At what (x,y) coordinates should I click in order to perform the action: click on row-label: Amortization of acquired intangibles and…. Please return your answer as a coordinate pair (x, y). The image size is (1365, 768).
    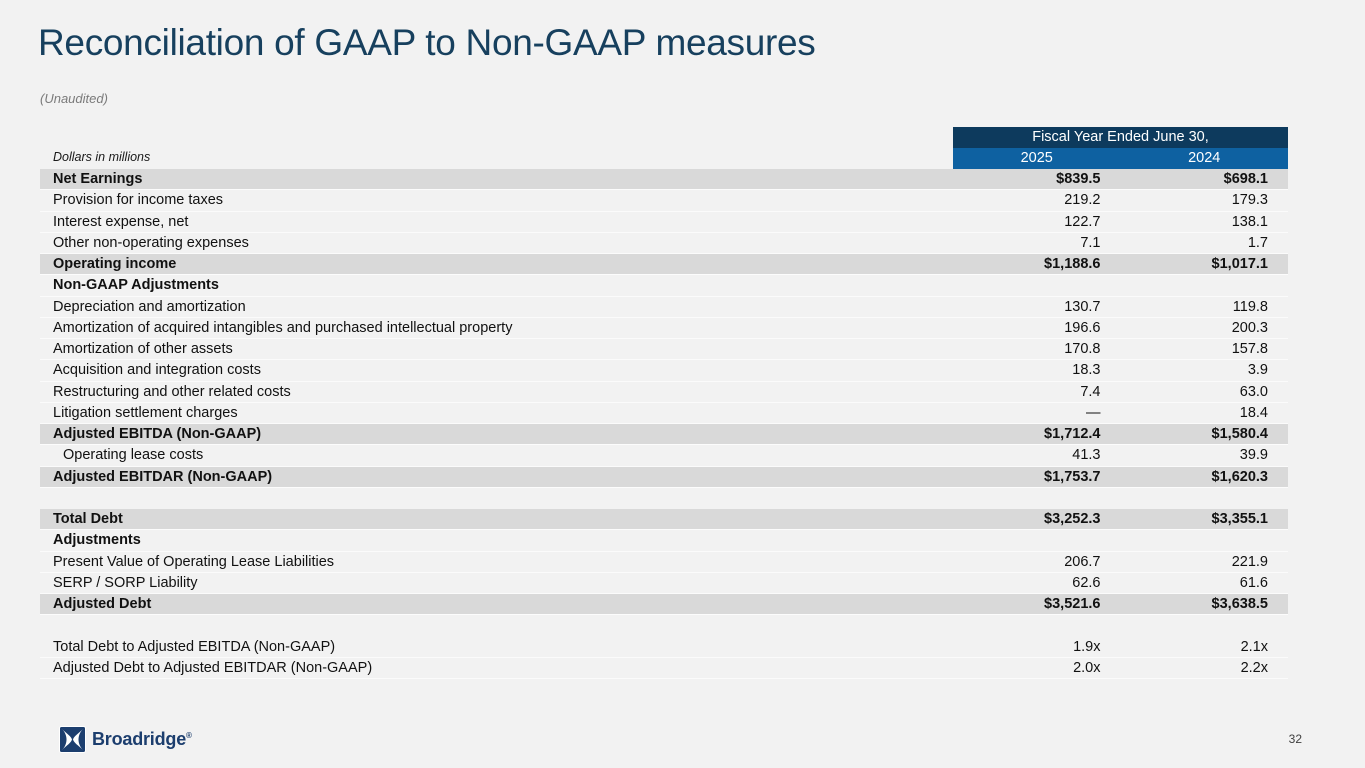
    Looking at the image, I should click on (283, 327).